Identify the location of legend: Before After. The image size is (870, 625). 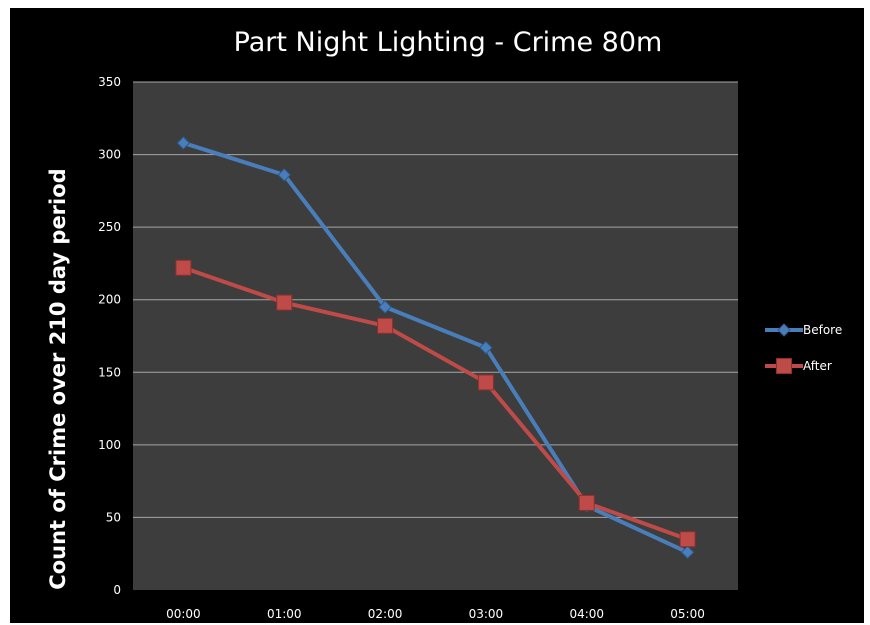
(803, 348).